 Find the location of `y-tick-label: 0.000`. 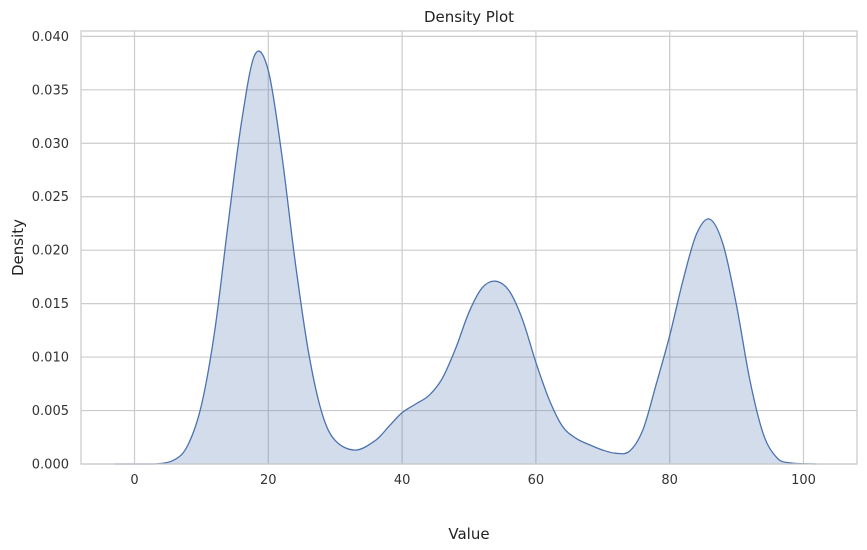

y-tick-label: 0.000 is located at coordinates (50, 465).